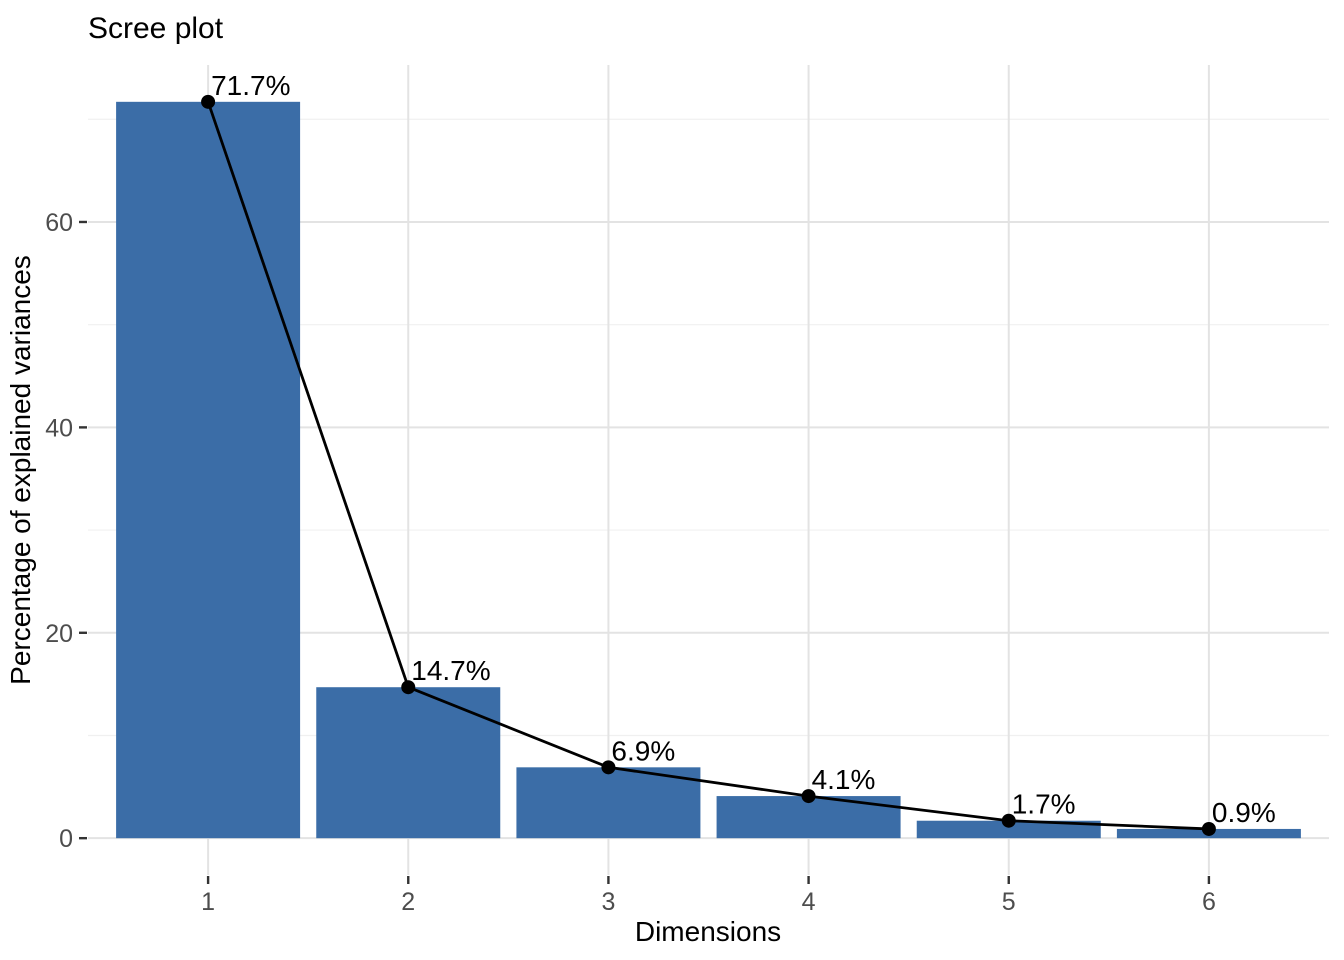  What do you see at coordinates (1209, 902) in the screenshot?
I see `x-tick-label: 6` at bounding box center [1209, 902].